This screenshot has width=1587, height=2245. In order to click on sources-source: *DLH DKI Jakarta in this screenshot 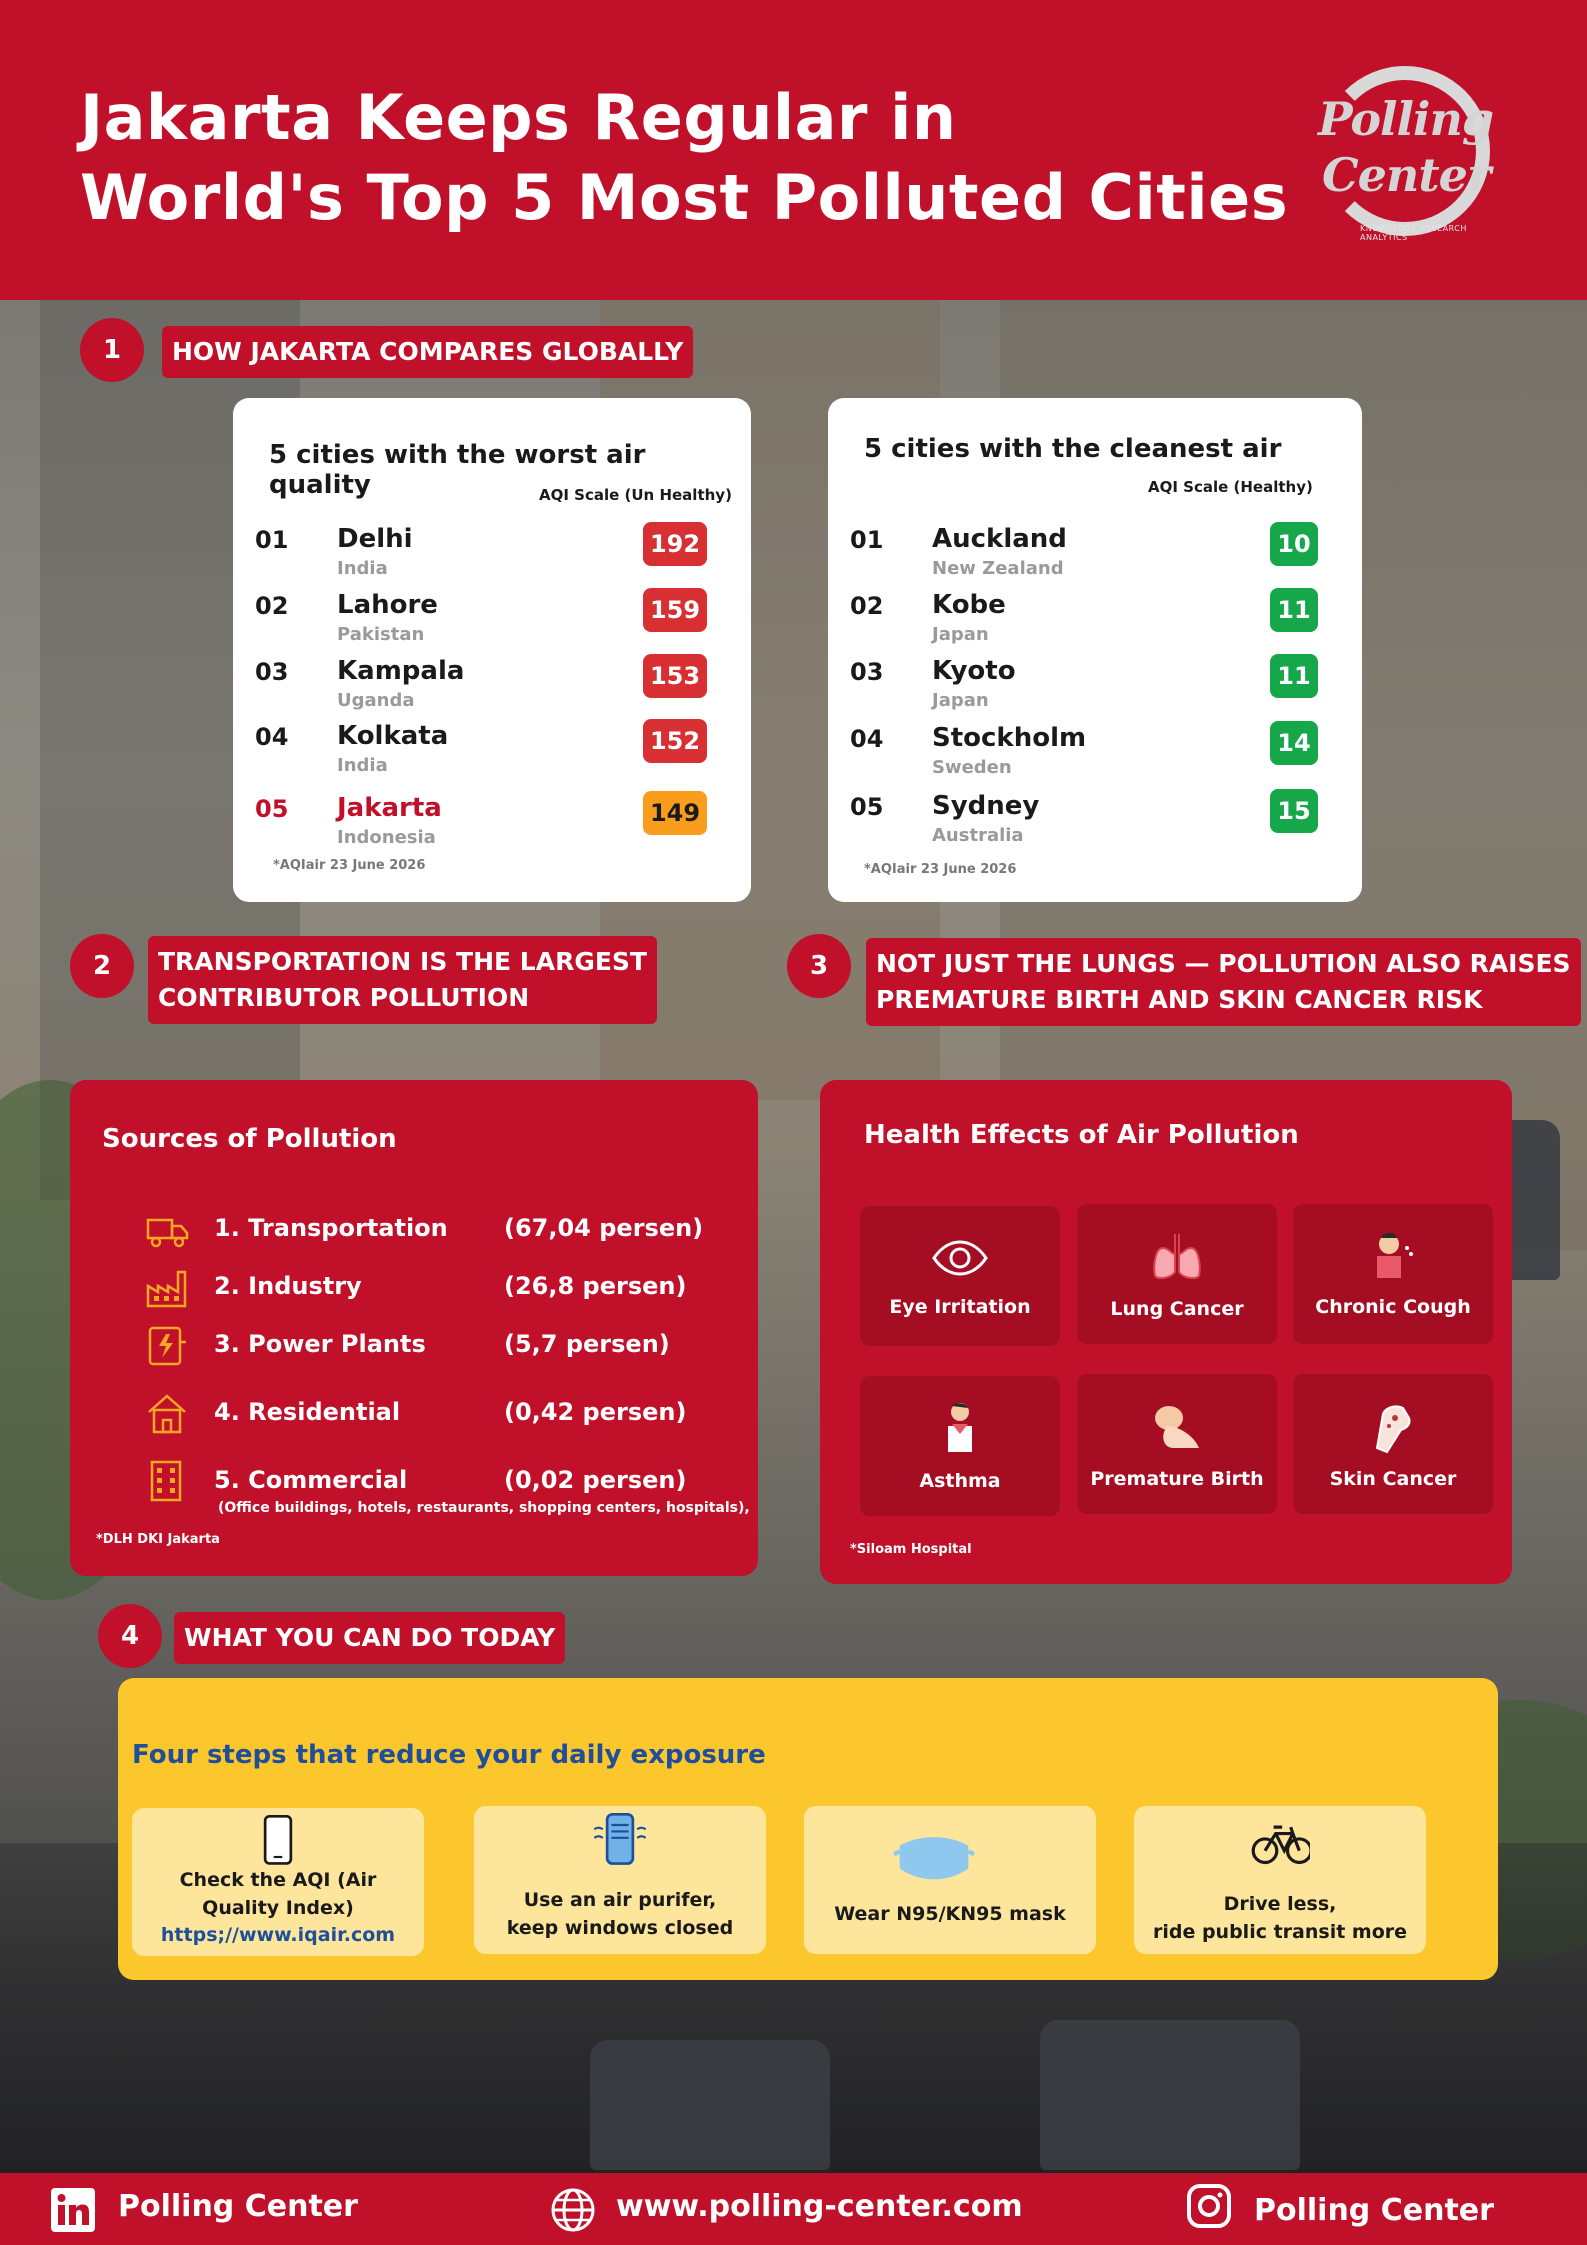, I will do `click(158, 1539)`.